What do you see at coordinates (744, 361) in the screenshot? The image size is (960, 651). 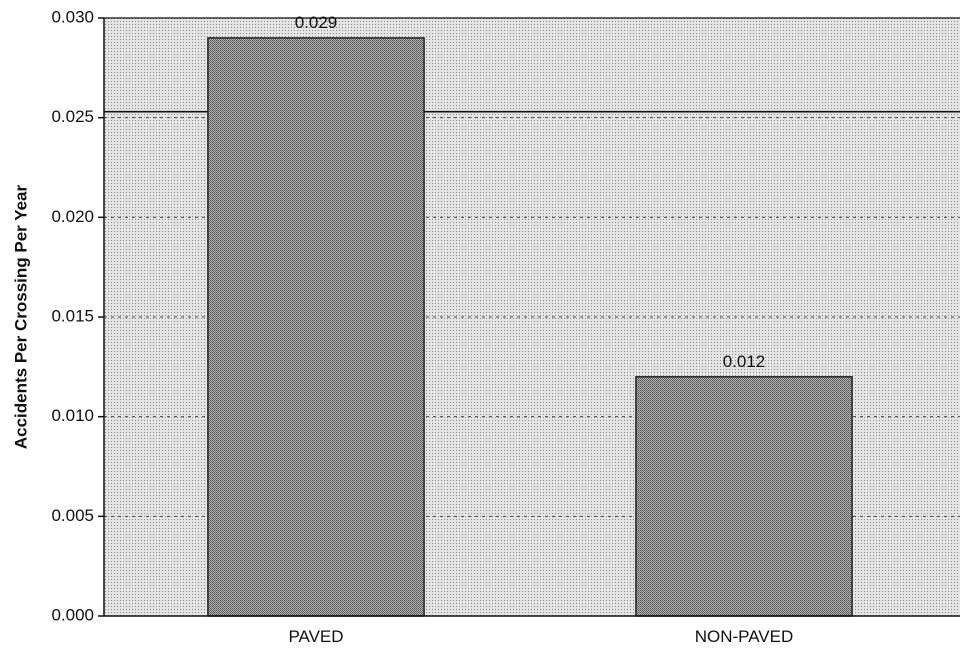 I see `data-label: 0.012` at bounding box center [744, 361].